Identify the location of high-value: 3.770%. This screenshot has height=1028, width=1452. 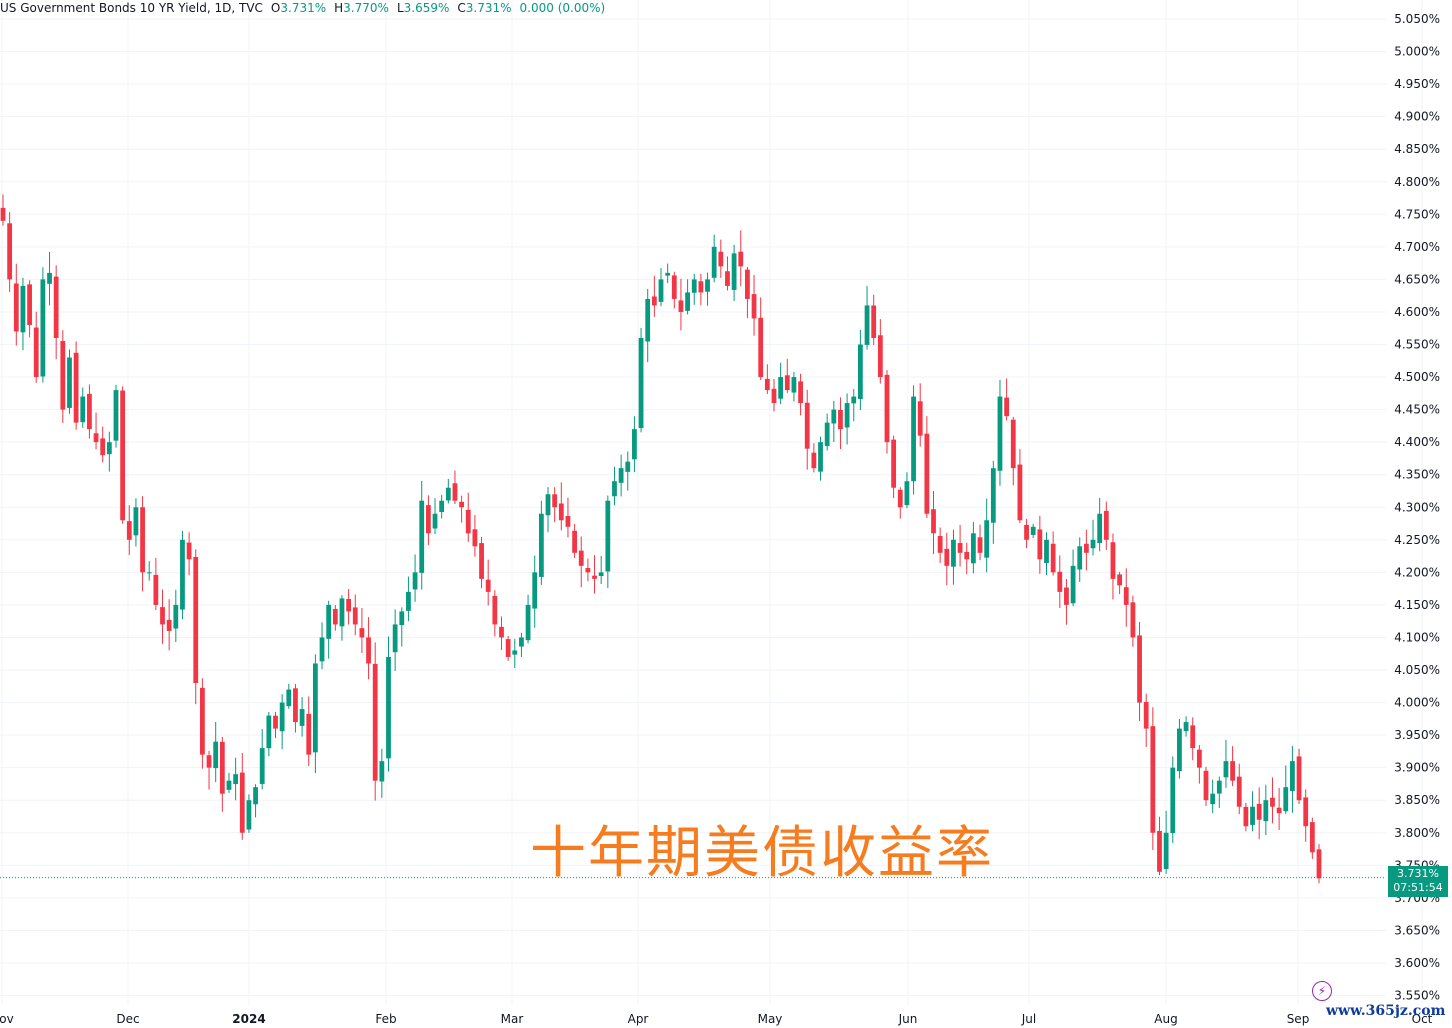
(366, 8).